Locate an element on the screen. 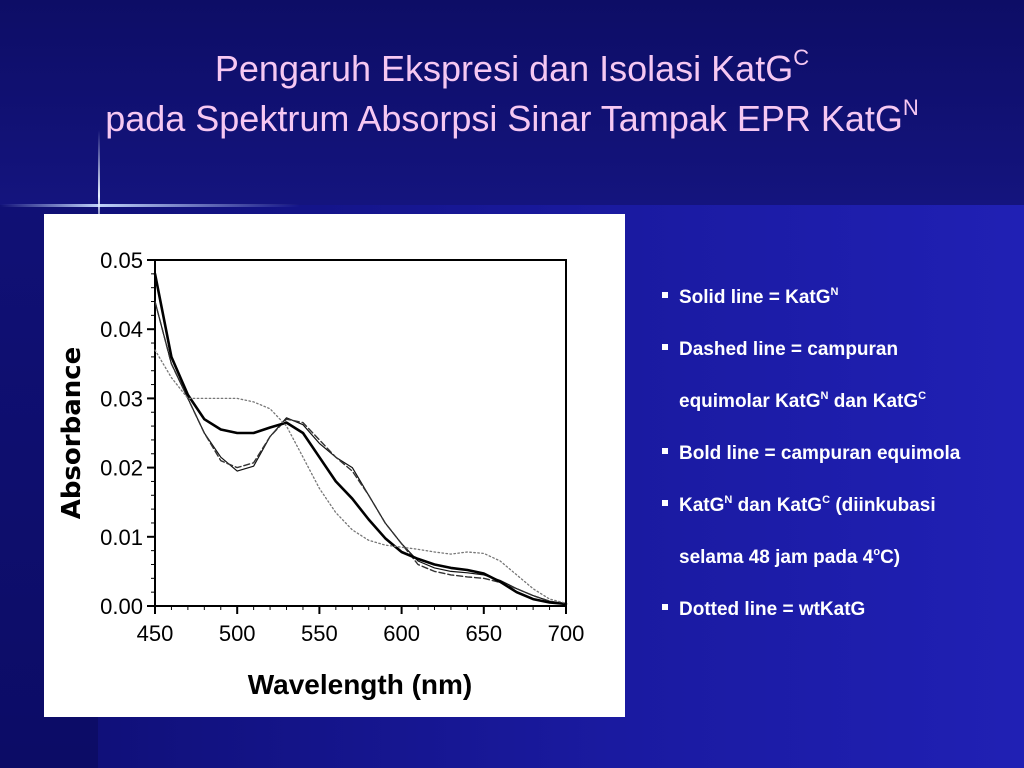 Image resolution: width=1024 pixels, height=768 pixels. bullet-item: Bold line = campuran equimola is located at coordinates (842, 465).